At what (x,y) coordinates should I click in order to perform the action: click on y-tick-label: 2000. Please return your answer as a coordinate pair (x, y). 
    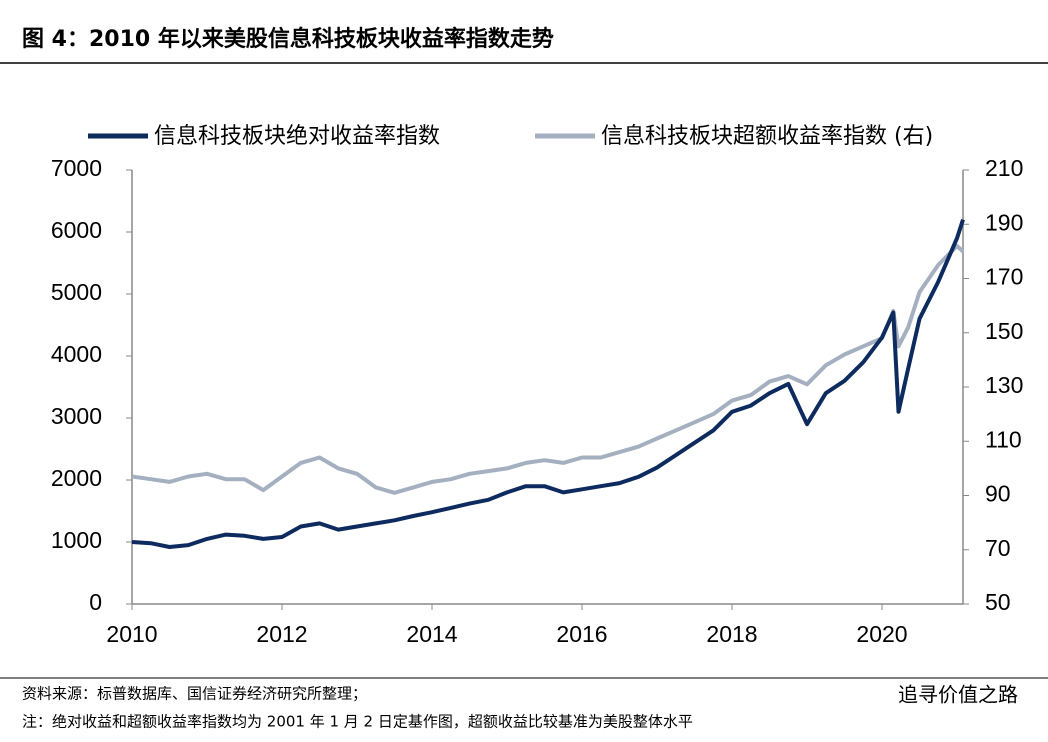
    Looking at the image, I should click on (76, 478).